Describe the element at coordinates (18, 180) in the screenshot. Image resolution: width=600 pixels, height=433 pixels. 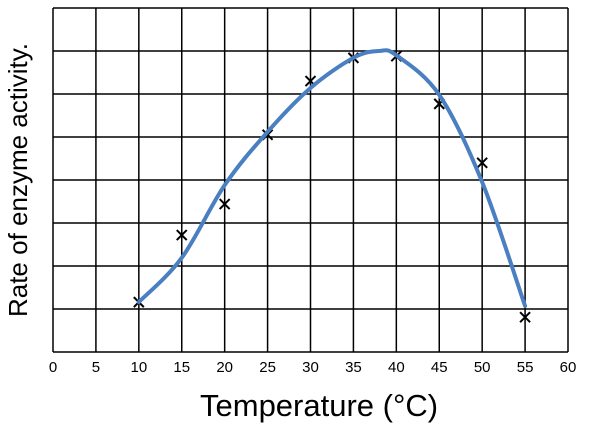
I see `y-axis-label: Rate of enzyme activity.` at that location.